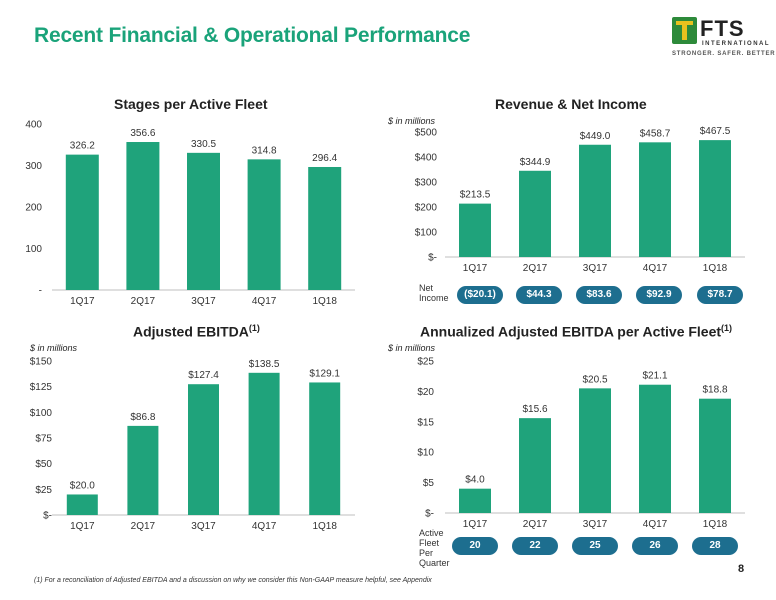 The image size is (776, 600). Describe the element at coordinates (595, 546) in the screenshot. I see `active-fleet-pill: 25` at that location.